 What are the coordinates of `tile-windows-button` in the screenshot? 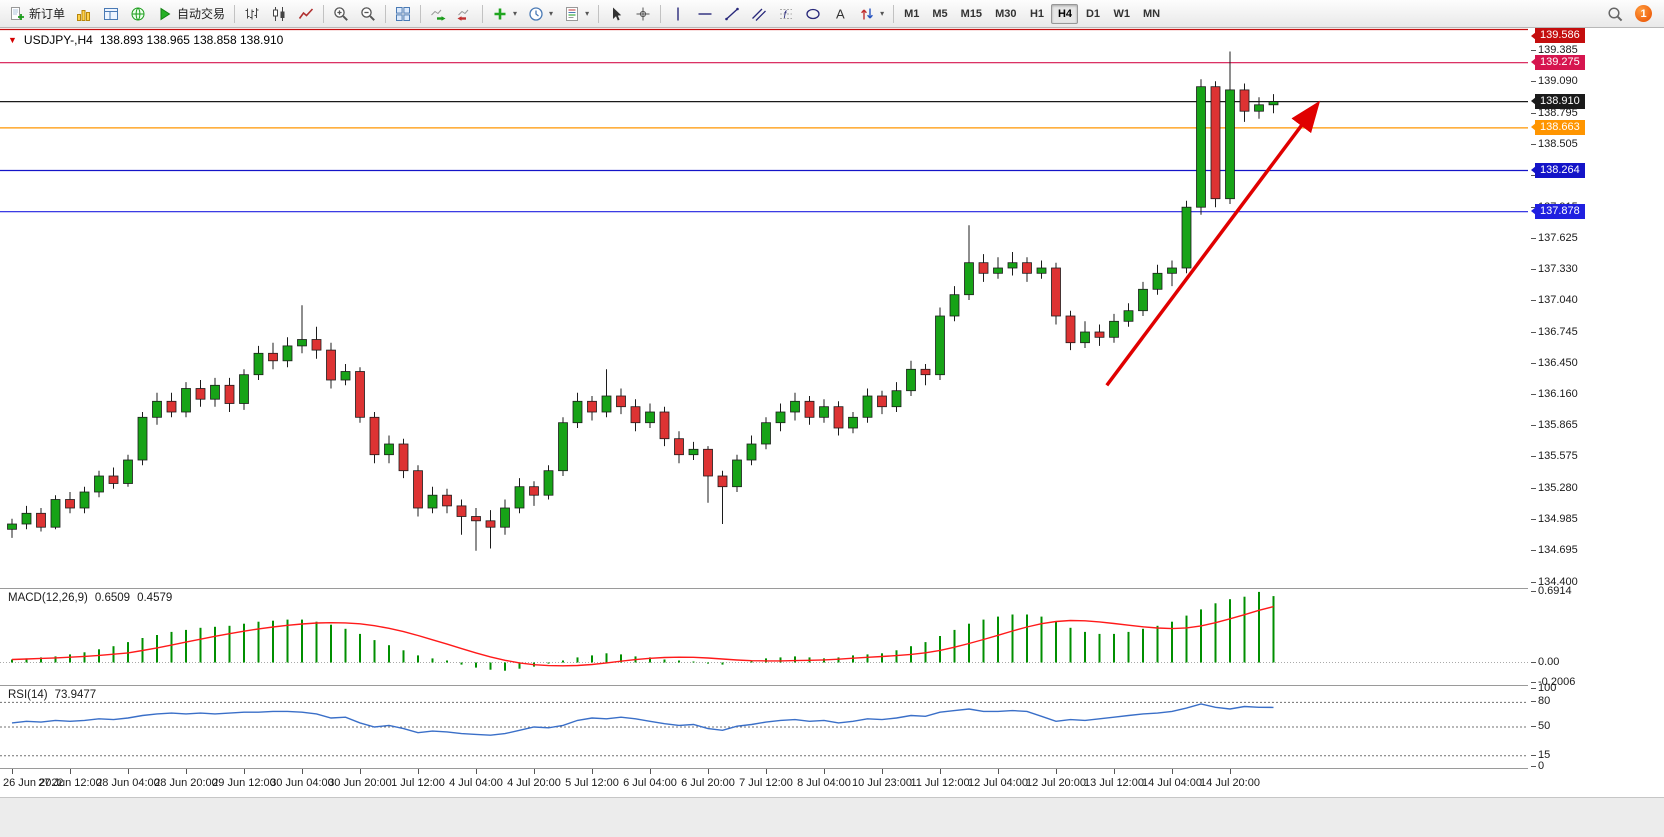 It's located at (403, 14).